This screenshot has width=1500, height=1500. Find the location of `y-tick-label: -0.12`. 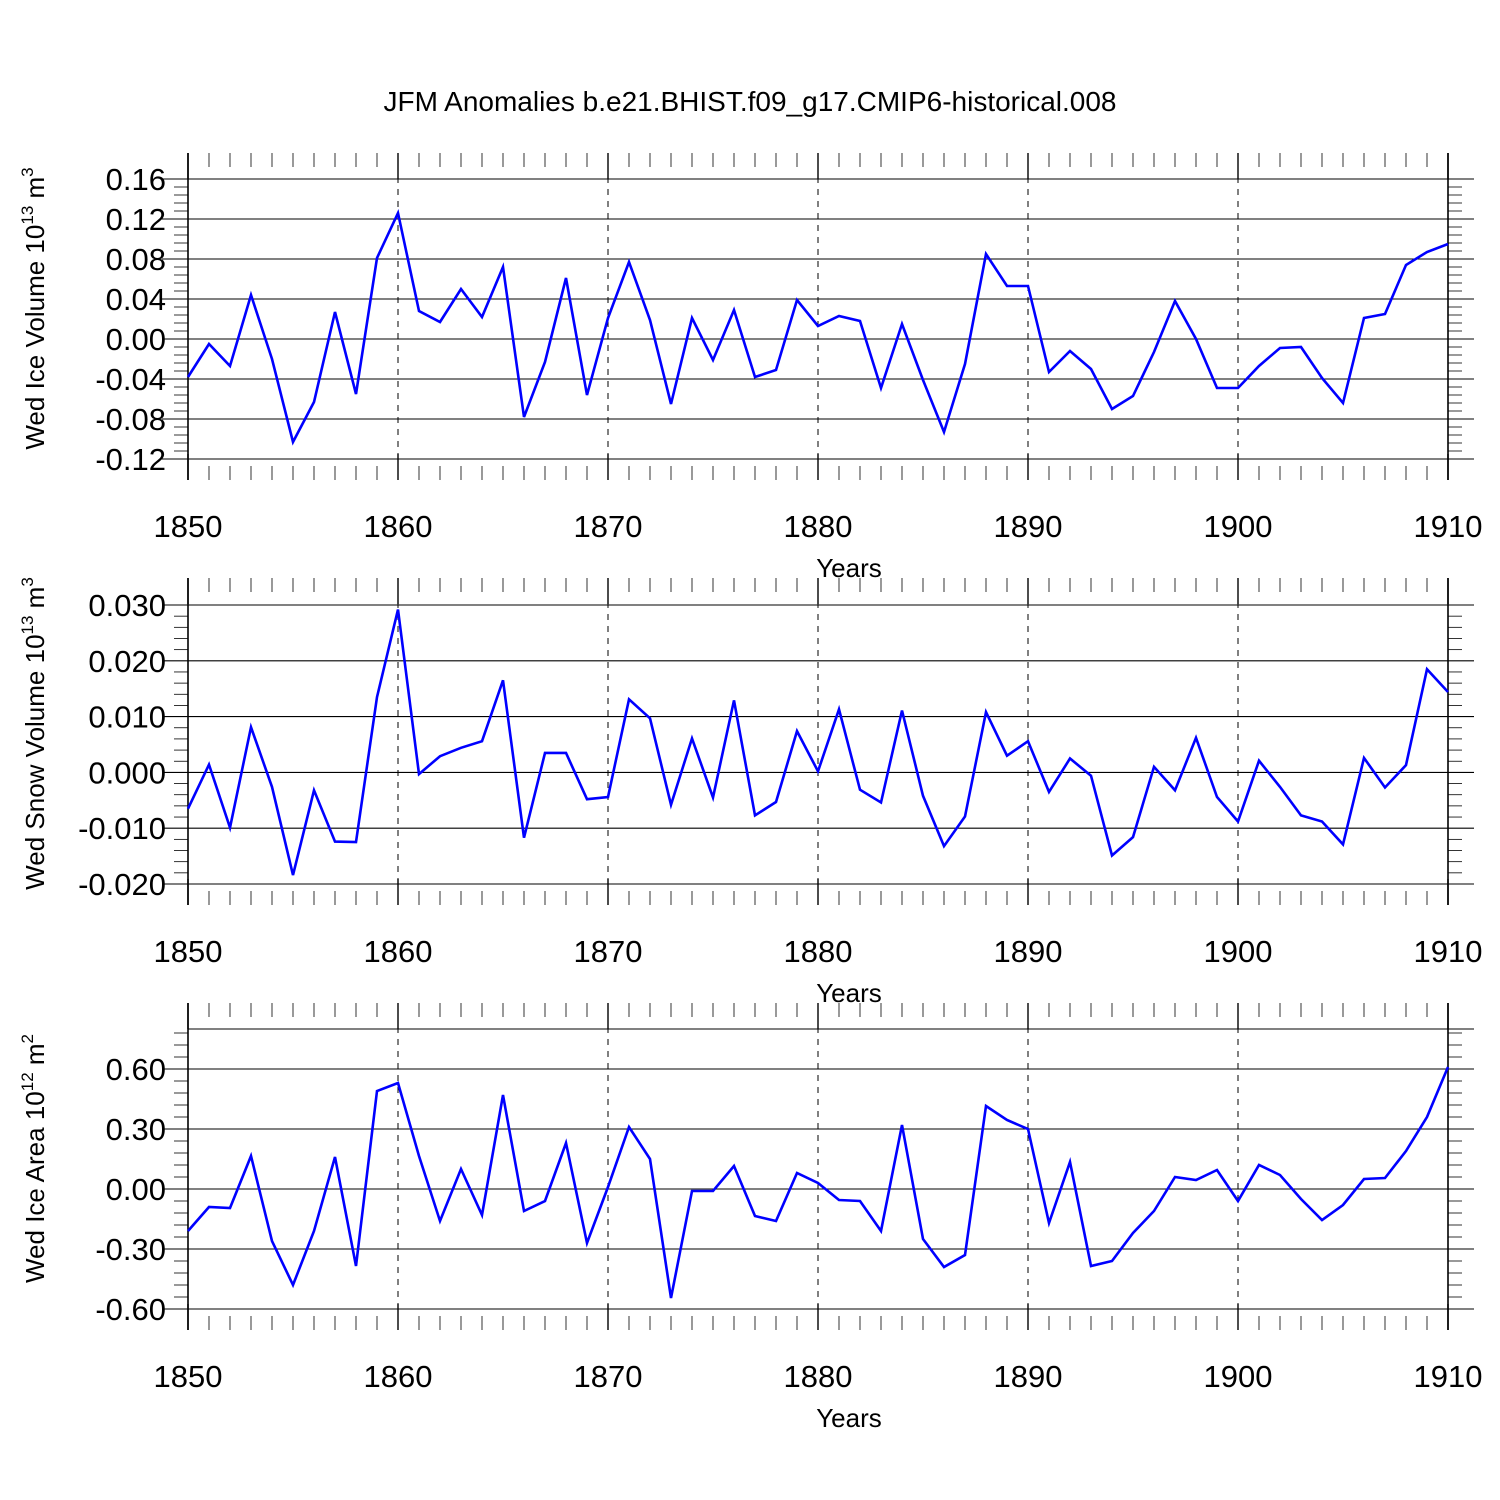

y-tick-label: -0.12 is located at coordinates (130, 459).